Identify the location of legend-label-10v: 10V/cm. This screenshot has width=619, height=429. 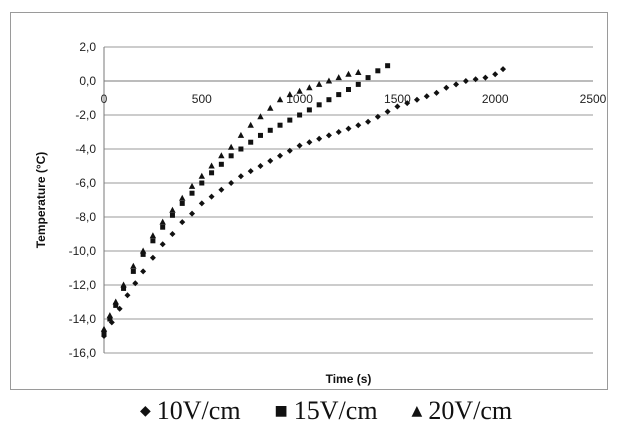
(198, 410).